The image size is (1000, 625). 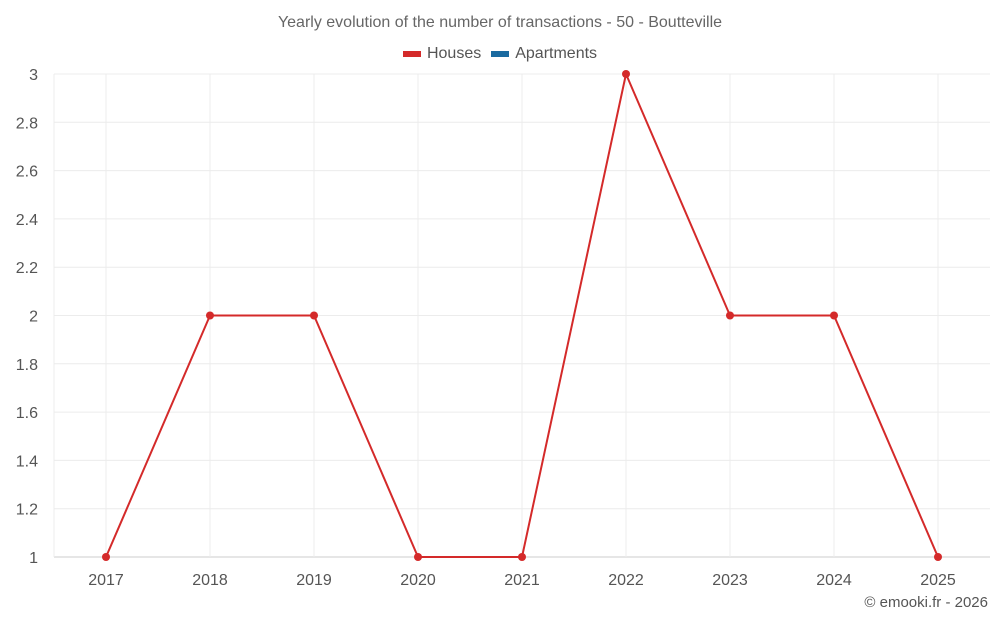 I want to click on x-tick-label: 2018, so click(x=210, y=580).